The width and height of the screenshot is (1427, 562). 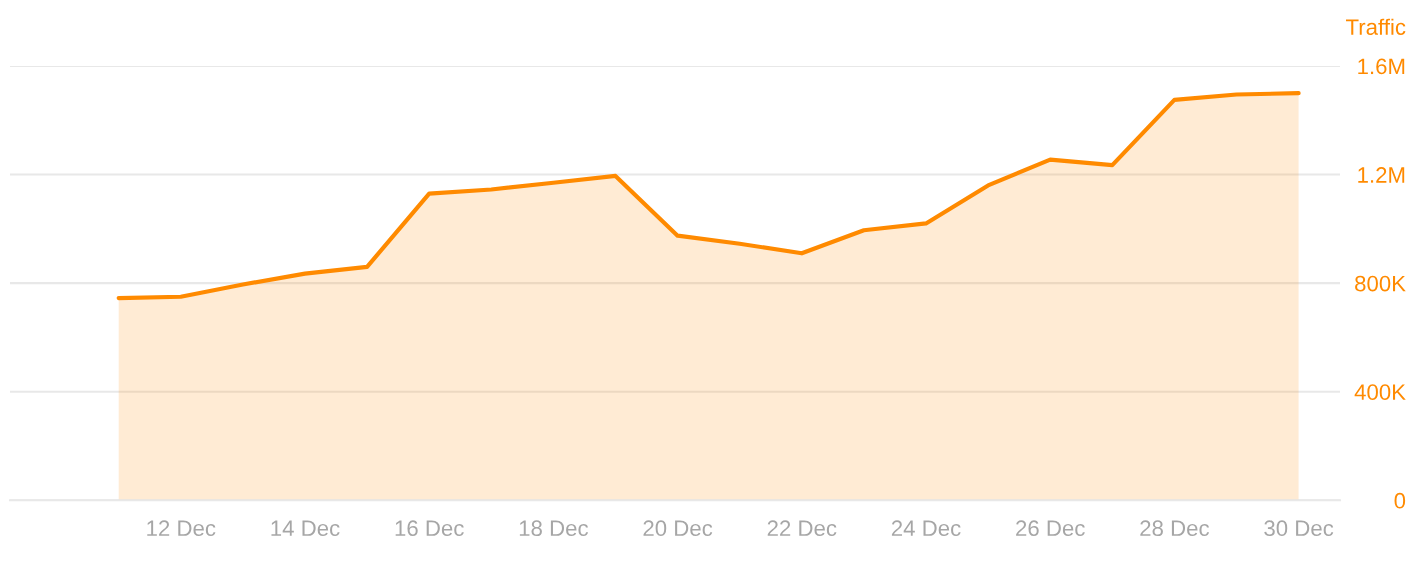 I want to click on x-tick-label: 24 Dec, so click(x=926, y=528).